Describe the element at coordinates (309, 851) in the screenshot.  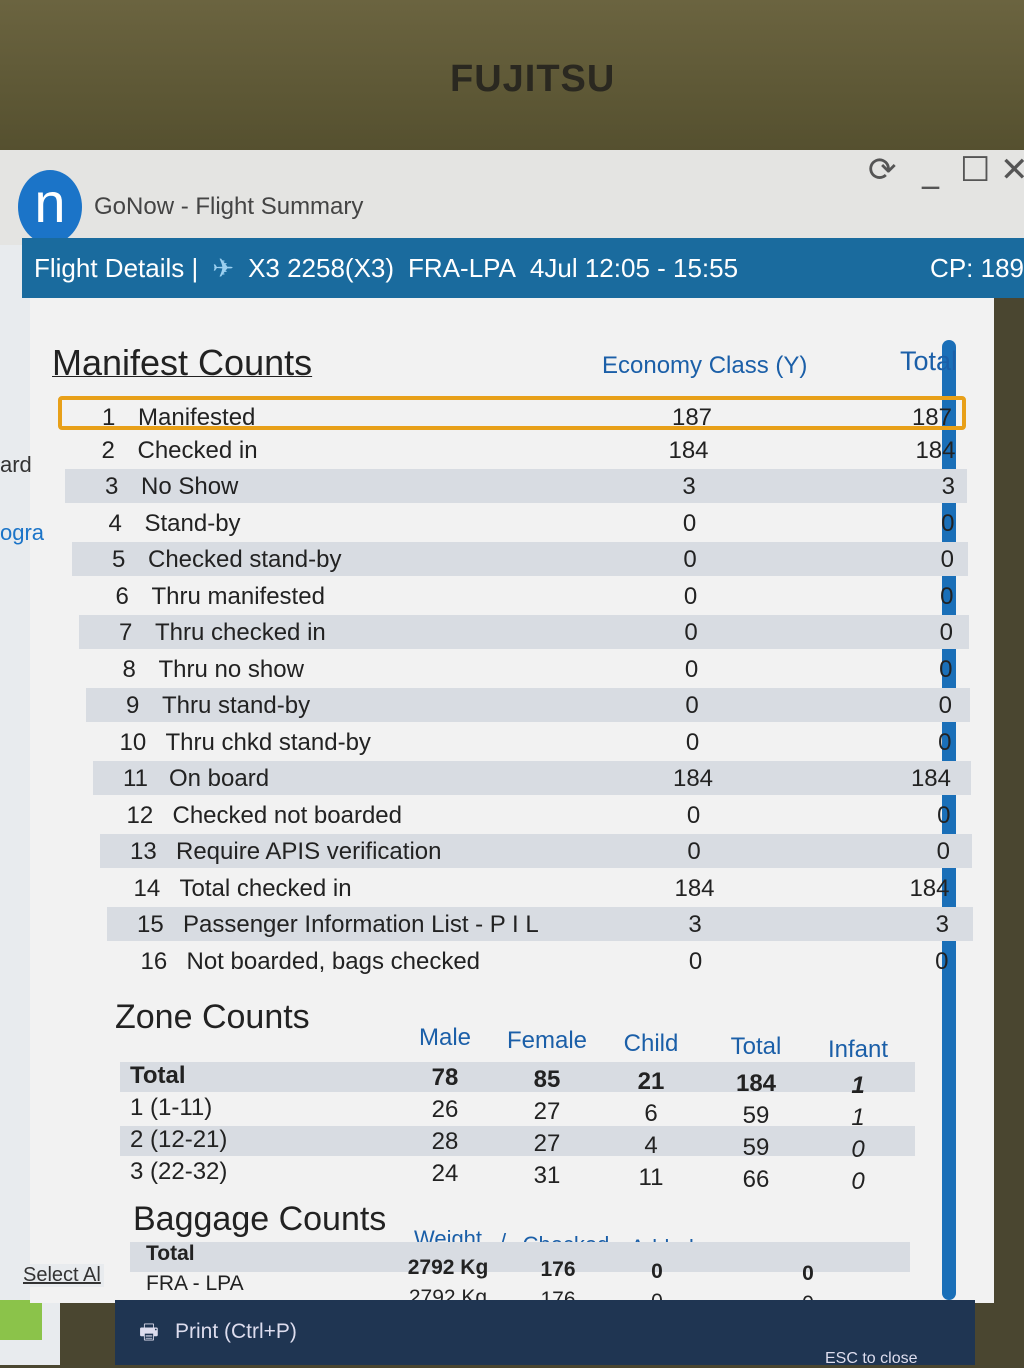
I see `row-label: Require APIS verification` at that location.